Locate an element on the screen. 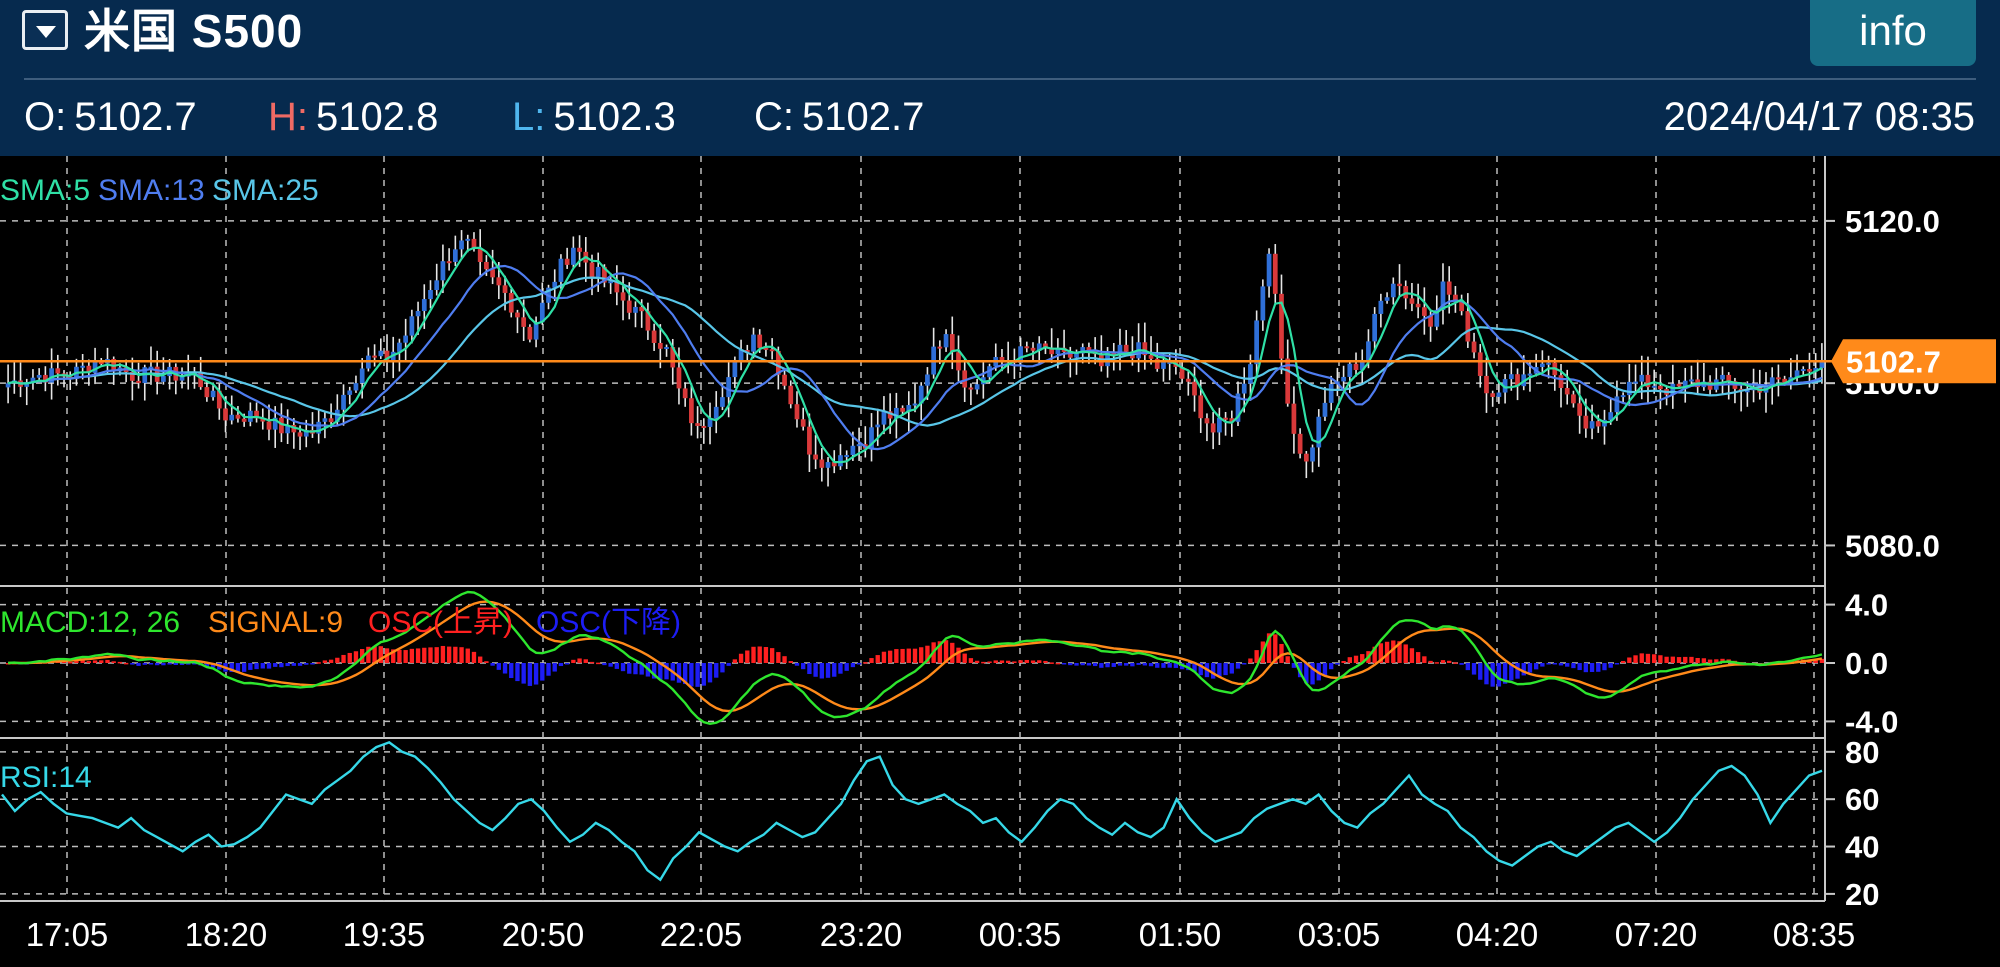  info-button: info is located at coordinates (1893, 33).